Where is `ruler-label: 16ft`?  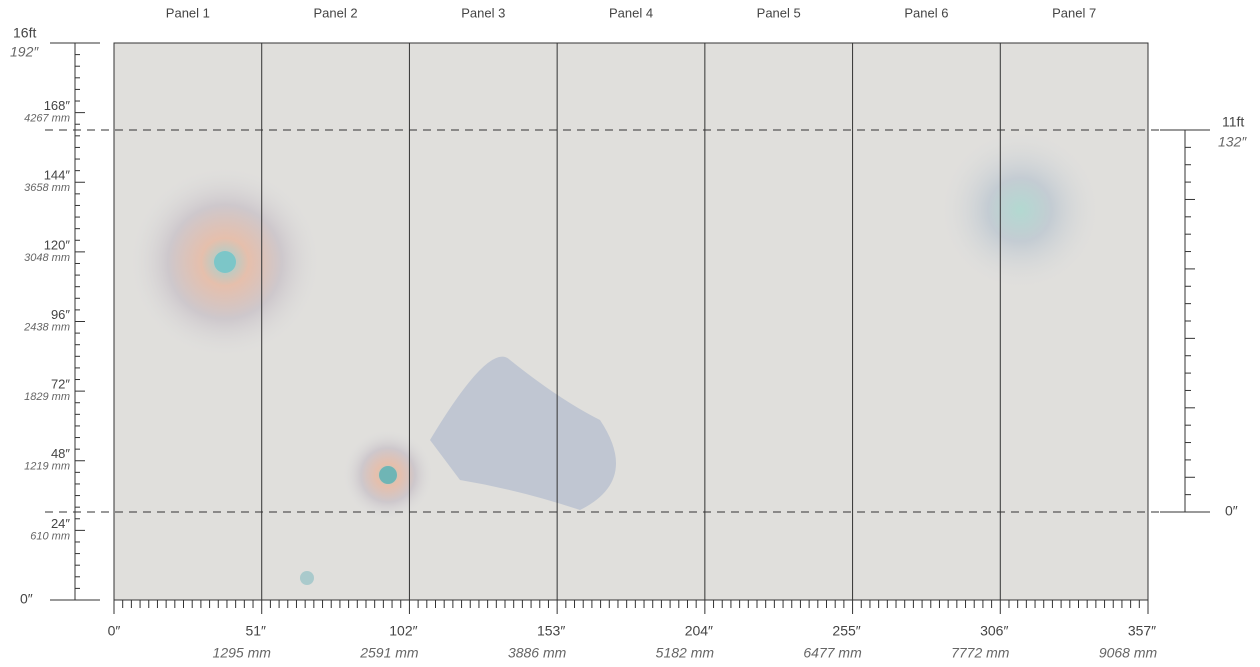
ruler-label: 16ft is located at coordinates (24, 33).